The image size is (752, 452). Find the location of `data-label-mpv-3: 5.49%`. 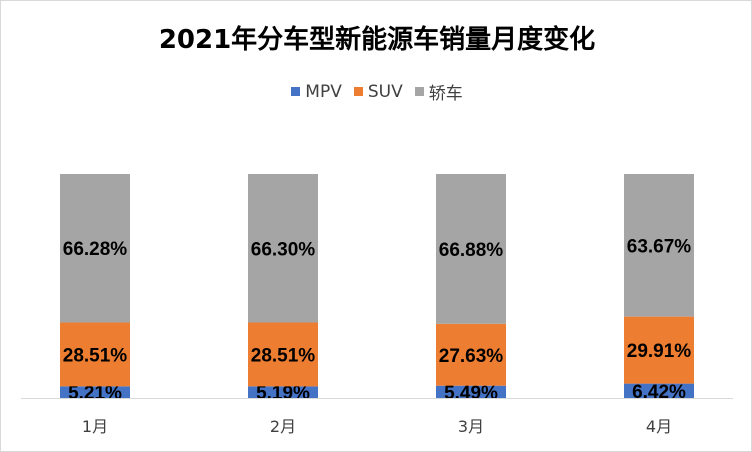

data-label-mpv-3: 5.49% is located at coordinates (471, 393).